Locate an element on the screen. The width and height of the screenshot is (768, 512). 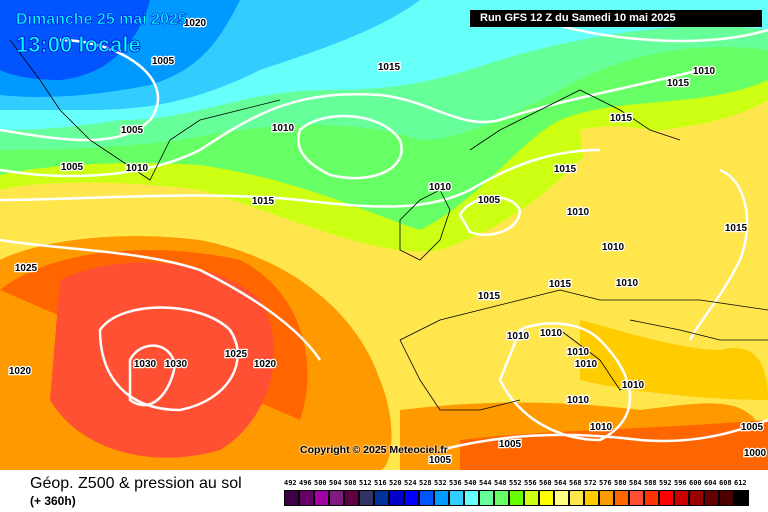
legend-tick: 552 is located at coordinates (515, 483).